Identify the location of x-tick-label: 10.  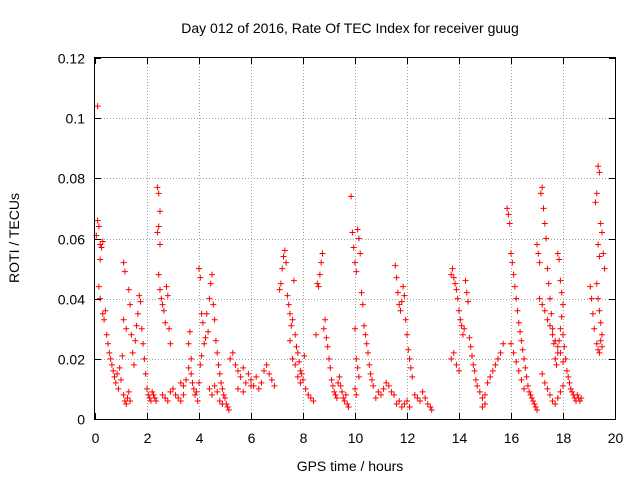
(356, 438).